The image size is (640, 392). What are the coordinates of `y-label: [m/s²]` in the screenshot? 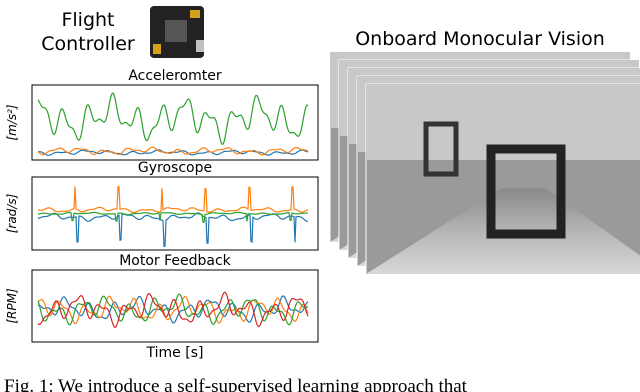 It's located at (12, 122).